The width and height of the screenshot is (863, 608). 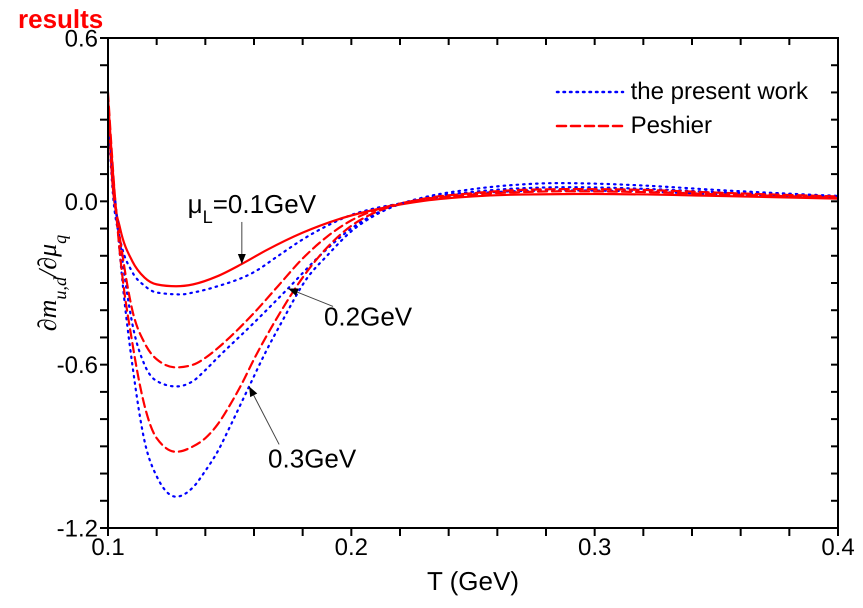 I want to click on x-tick-label: 0.2, so click(x=351, y=548).